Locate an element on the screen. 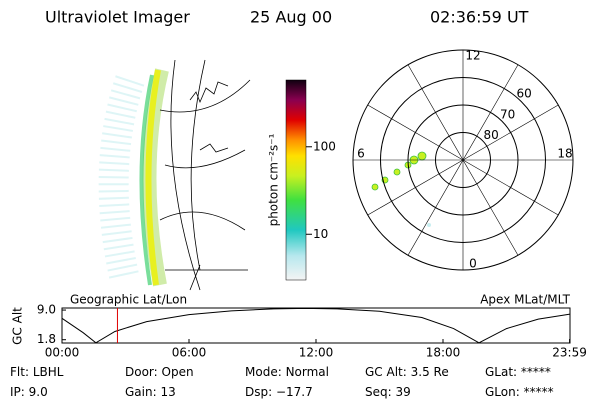 The height and width of the screenshot is (400, 600). lat-ring-label: 60 is located at coordinates (524, 94).